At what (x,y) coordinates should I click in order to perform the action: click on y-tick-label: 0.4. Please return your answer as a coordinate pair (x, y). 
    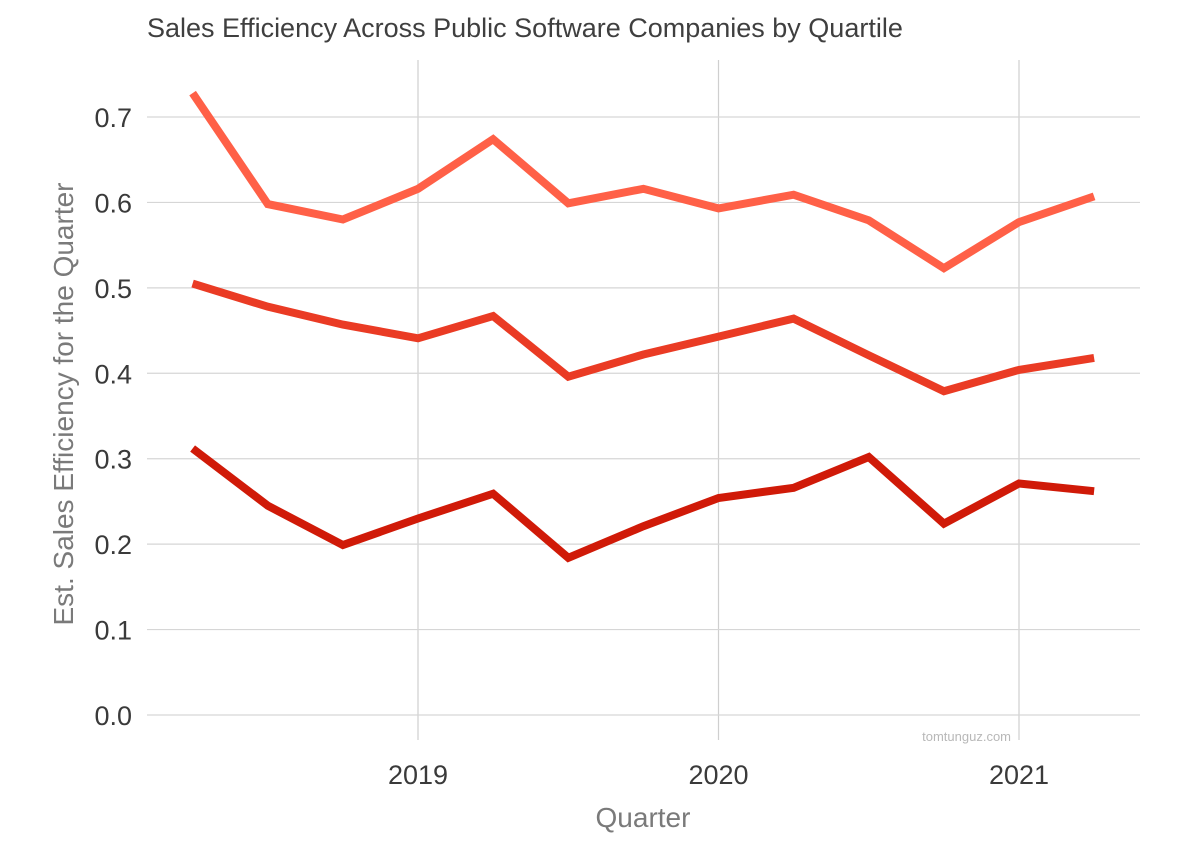
    Looking at the image, I should click on (113, 374).